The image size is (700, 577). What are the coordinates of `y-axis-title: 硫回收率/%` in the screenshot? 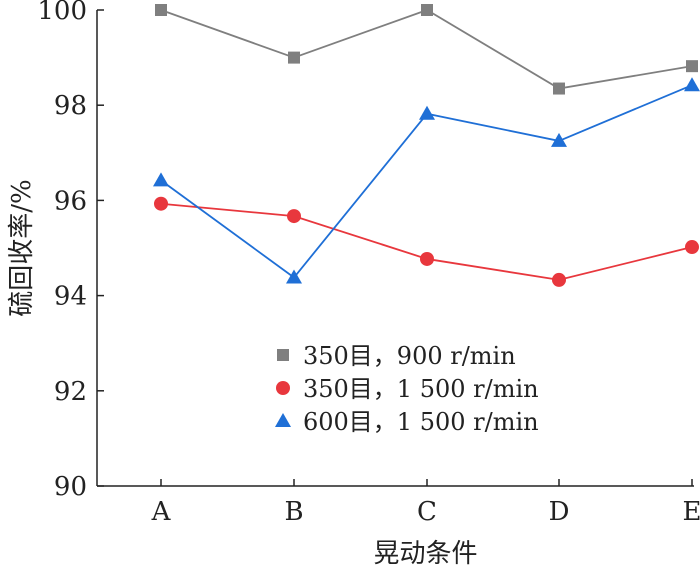 It's located at (22, 247).